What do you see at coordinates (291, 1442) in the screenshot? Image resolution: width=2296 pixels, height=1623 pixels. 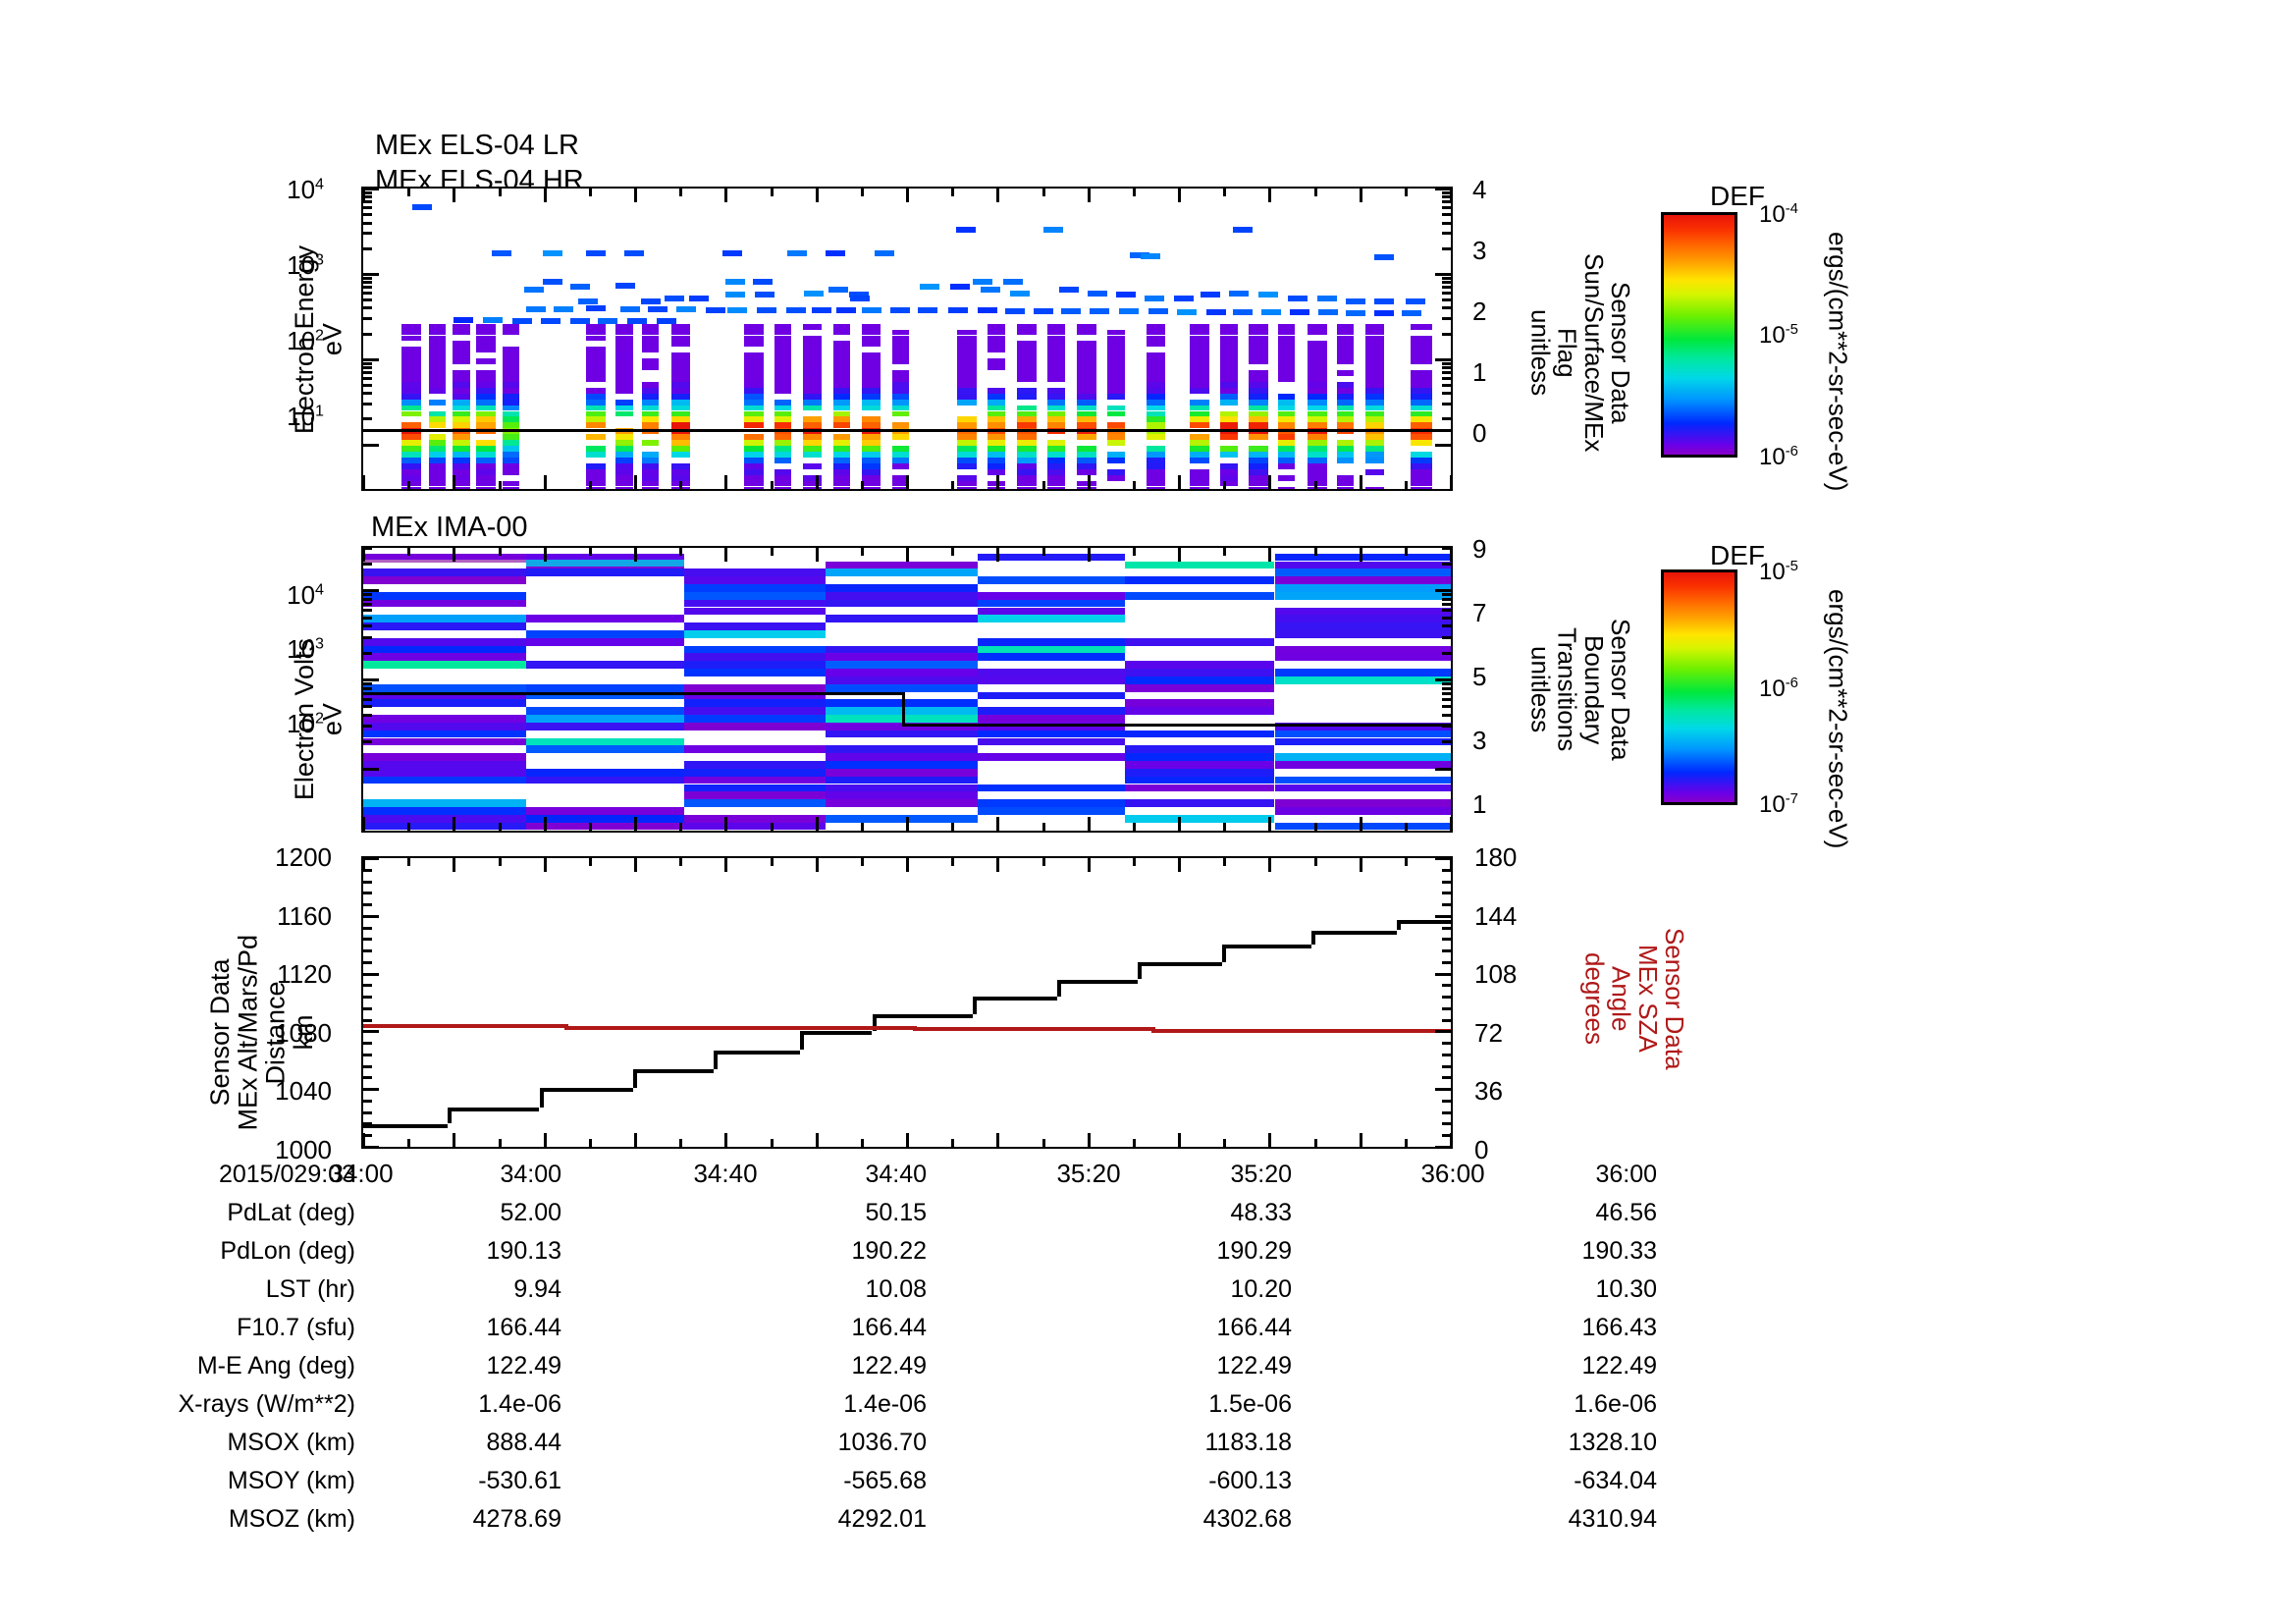 I see `table-row-label: MSOX (km)` at bounding box center [291, 1442].